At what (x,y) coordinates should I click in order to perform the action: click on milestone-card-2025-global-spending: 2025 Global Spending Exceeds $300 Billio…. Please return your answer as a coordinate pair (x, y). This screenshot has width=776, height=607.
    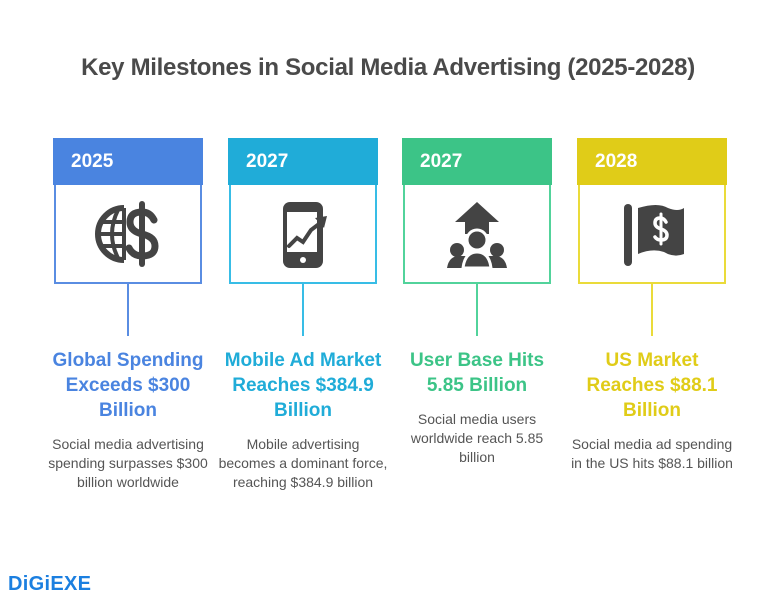
    Looking at the image, I should click on (128, 314).